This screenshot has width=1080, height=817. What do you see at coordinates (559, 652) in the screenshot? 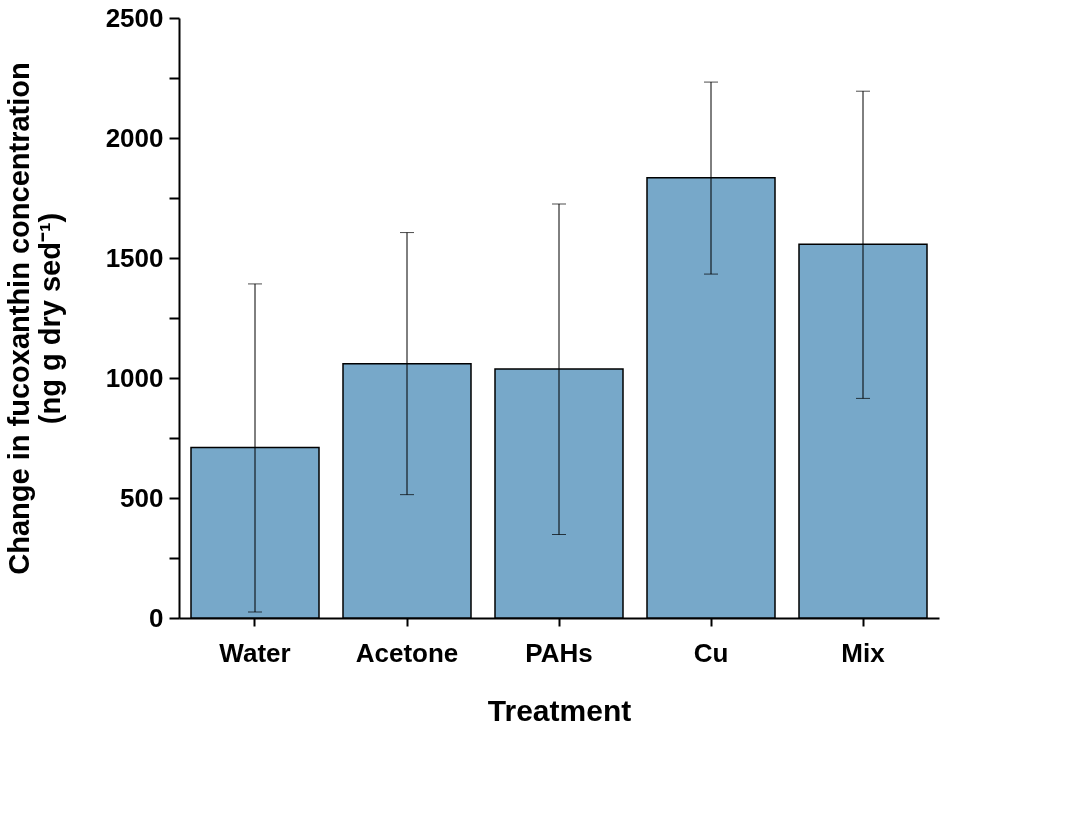
I see `x-tick-label: PAHs` at bounding box center [559, 652].